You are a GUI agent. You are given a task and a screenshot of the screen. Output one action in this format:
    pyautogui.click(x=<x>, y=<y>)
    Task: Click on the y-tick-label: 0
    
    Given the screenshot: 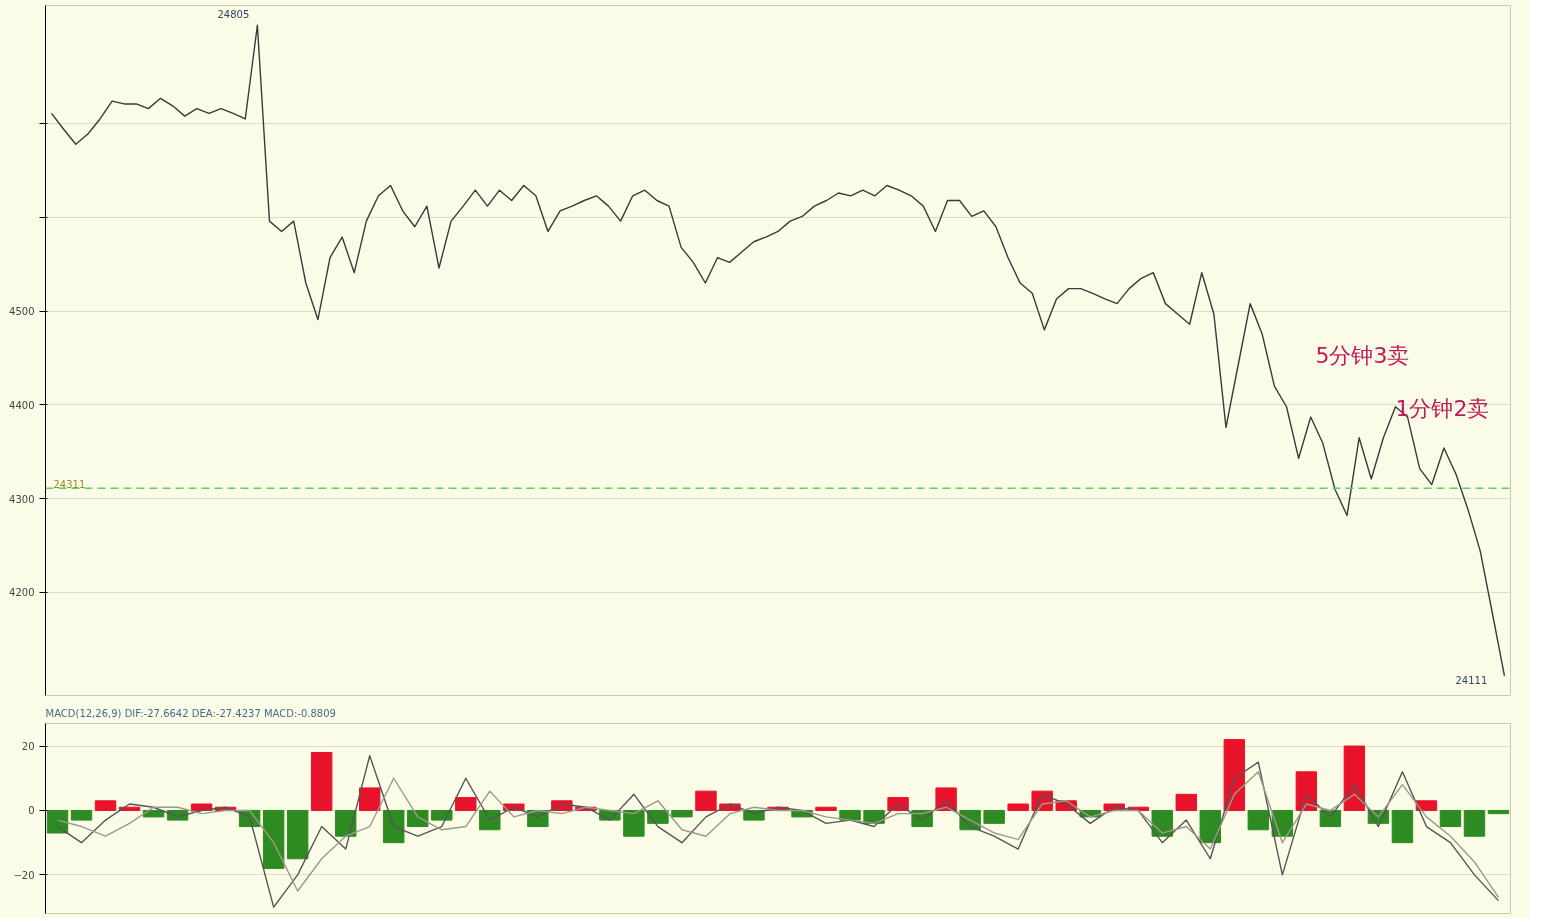 What is the action you would take?
    pyautogui.click(x=31, y=811)
    